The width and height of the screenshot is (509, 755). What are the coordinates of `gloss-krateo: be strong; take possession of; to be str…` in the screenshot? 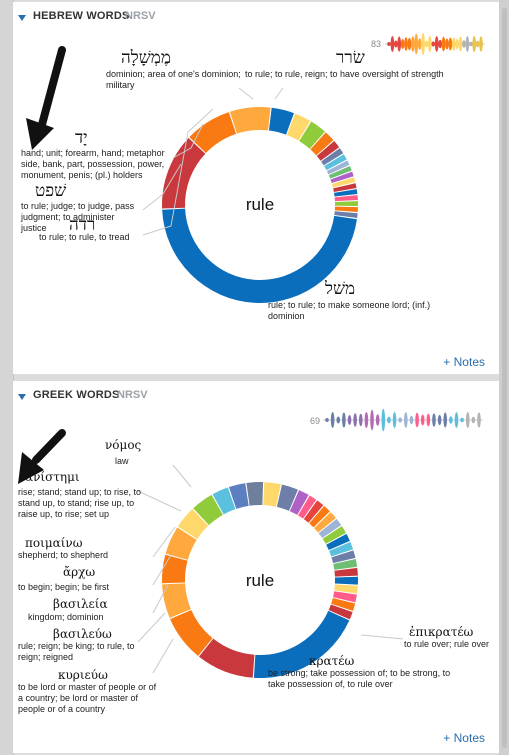 It's located at (359, 678).